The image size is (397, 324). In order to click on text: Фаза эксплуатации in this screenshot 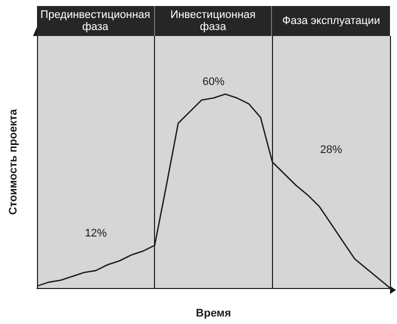, I will do `click(331, 21)`.